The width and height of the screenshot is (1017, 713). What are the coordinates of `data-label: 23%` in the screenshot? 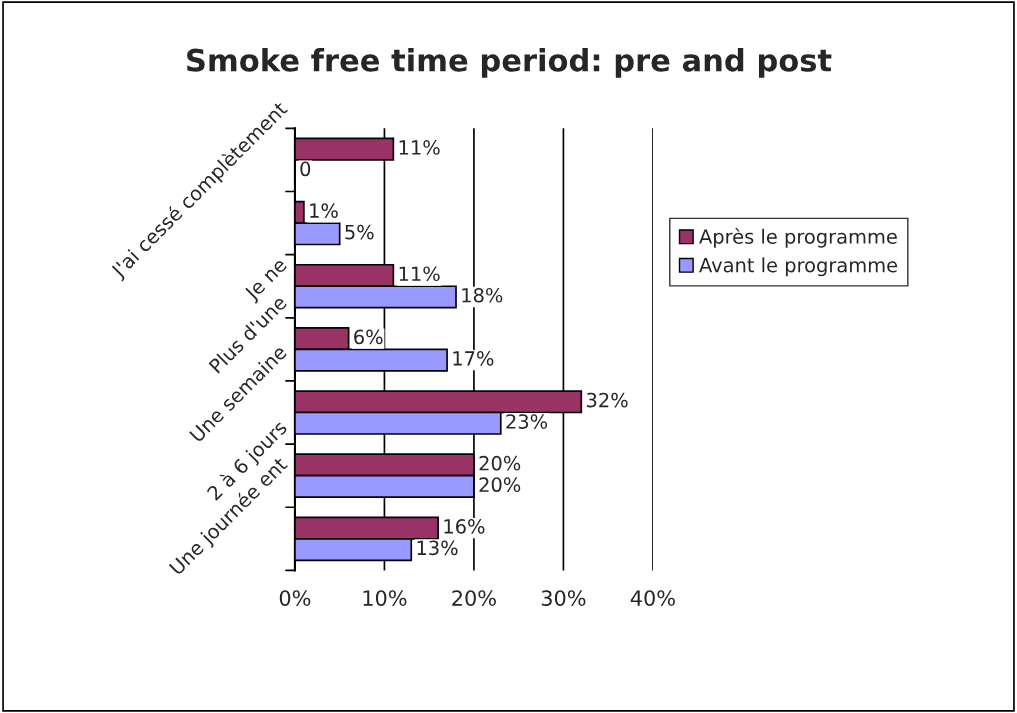 It's located at (527, 421).